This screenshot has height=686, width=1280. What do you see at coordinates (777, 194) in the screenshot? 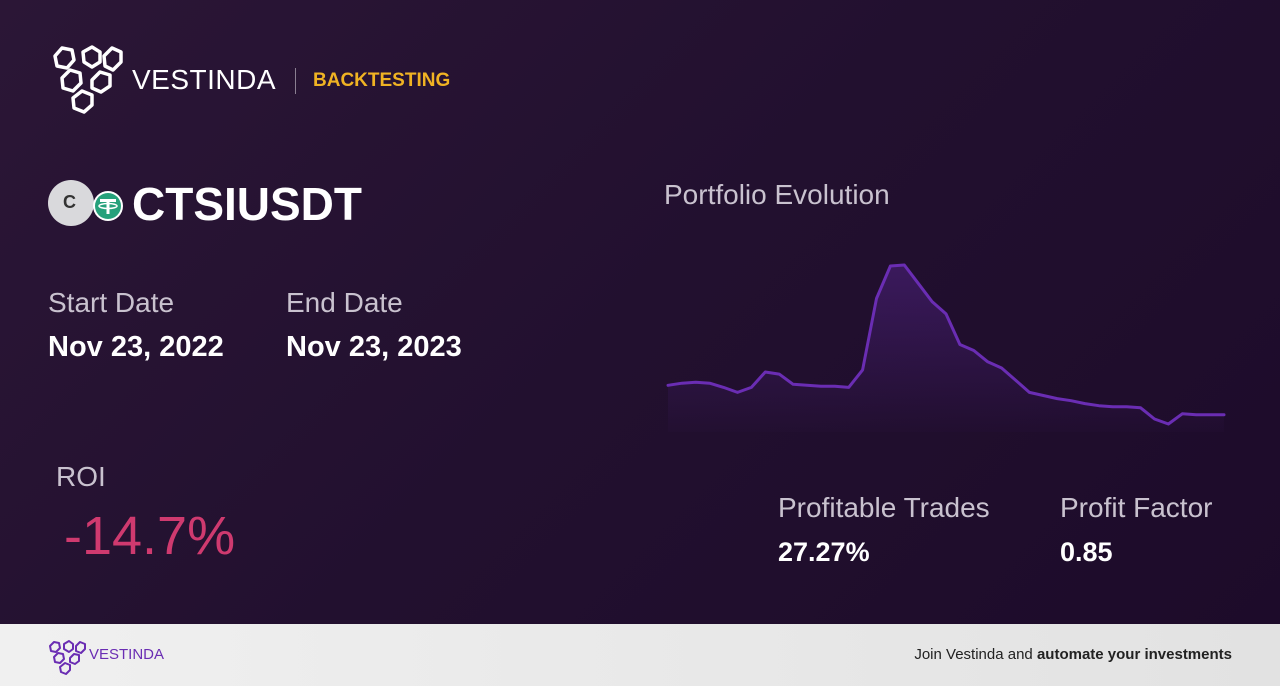
I see `chart-title: Portfolio Evolution` at bounding box center [777, 194].